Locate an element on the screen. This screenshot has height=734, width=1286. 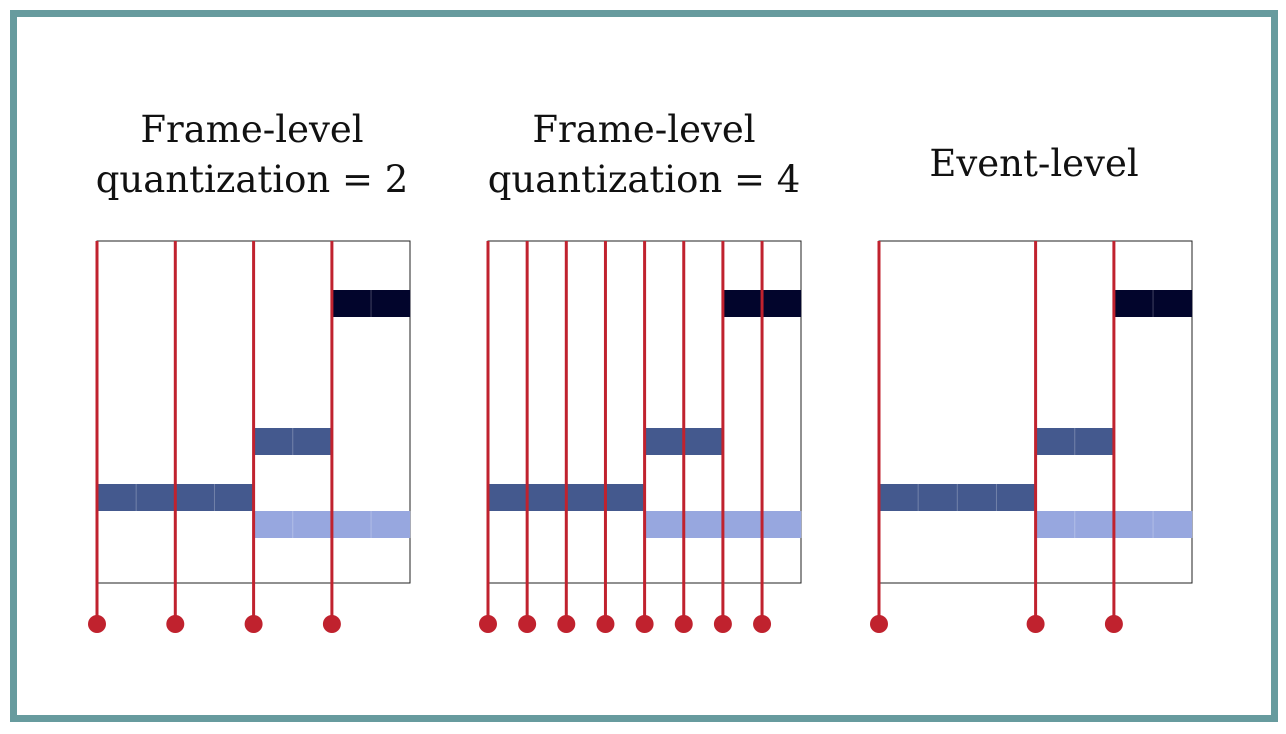
panel-title-line-1: Event-level is located at coordinates (1034, 163).